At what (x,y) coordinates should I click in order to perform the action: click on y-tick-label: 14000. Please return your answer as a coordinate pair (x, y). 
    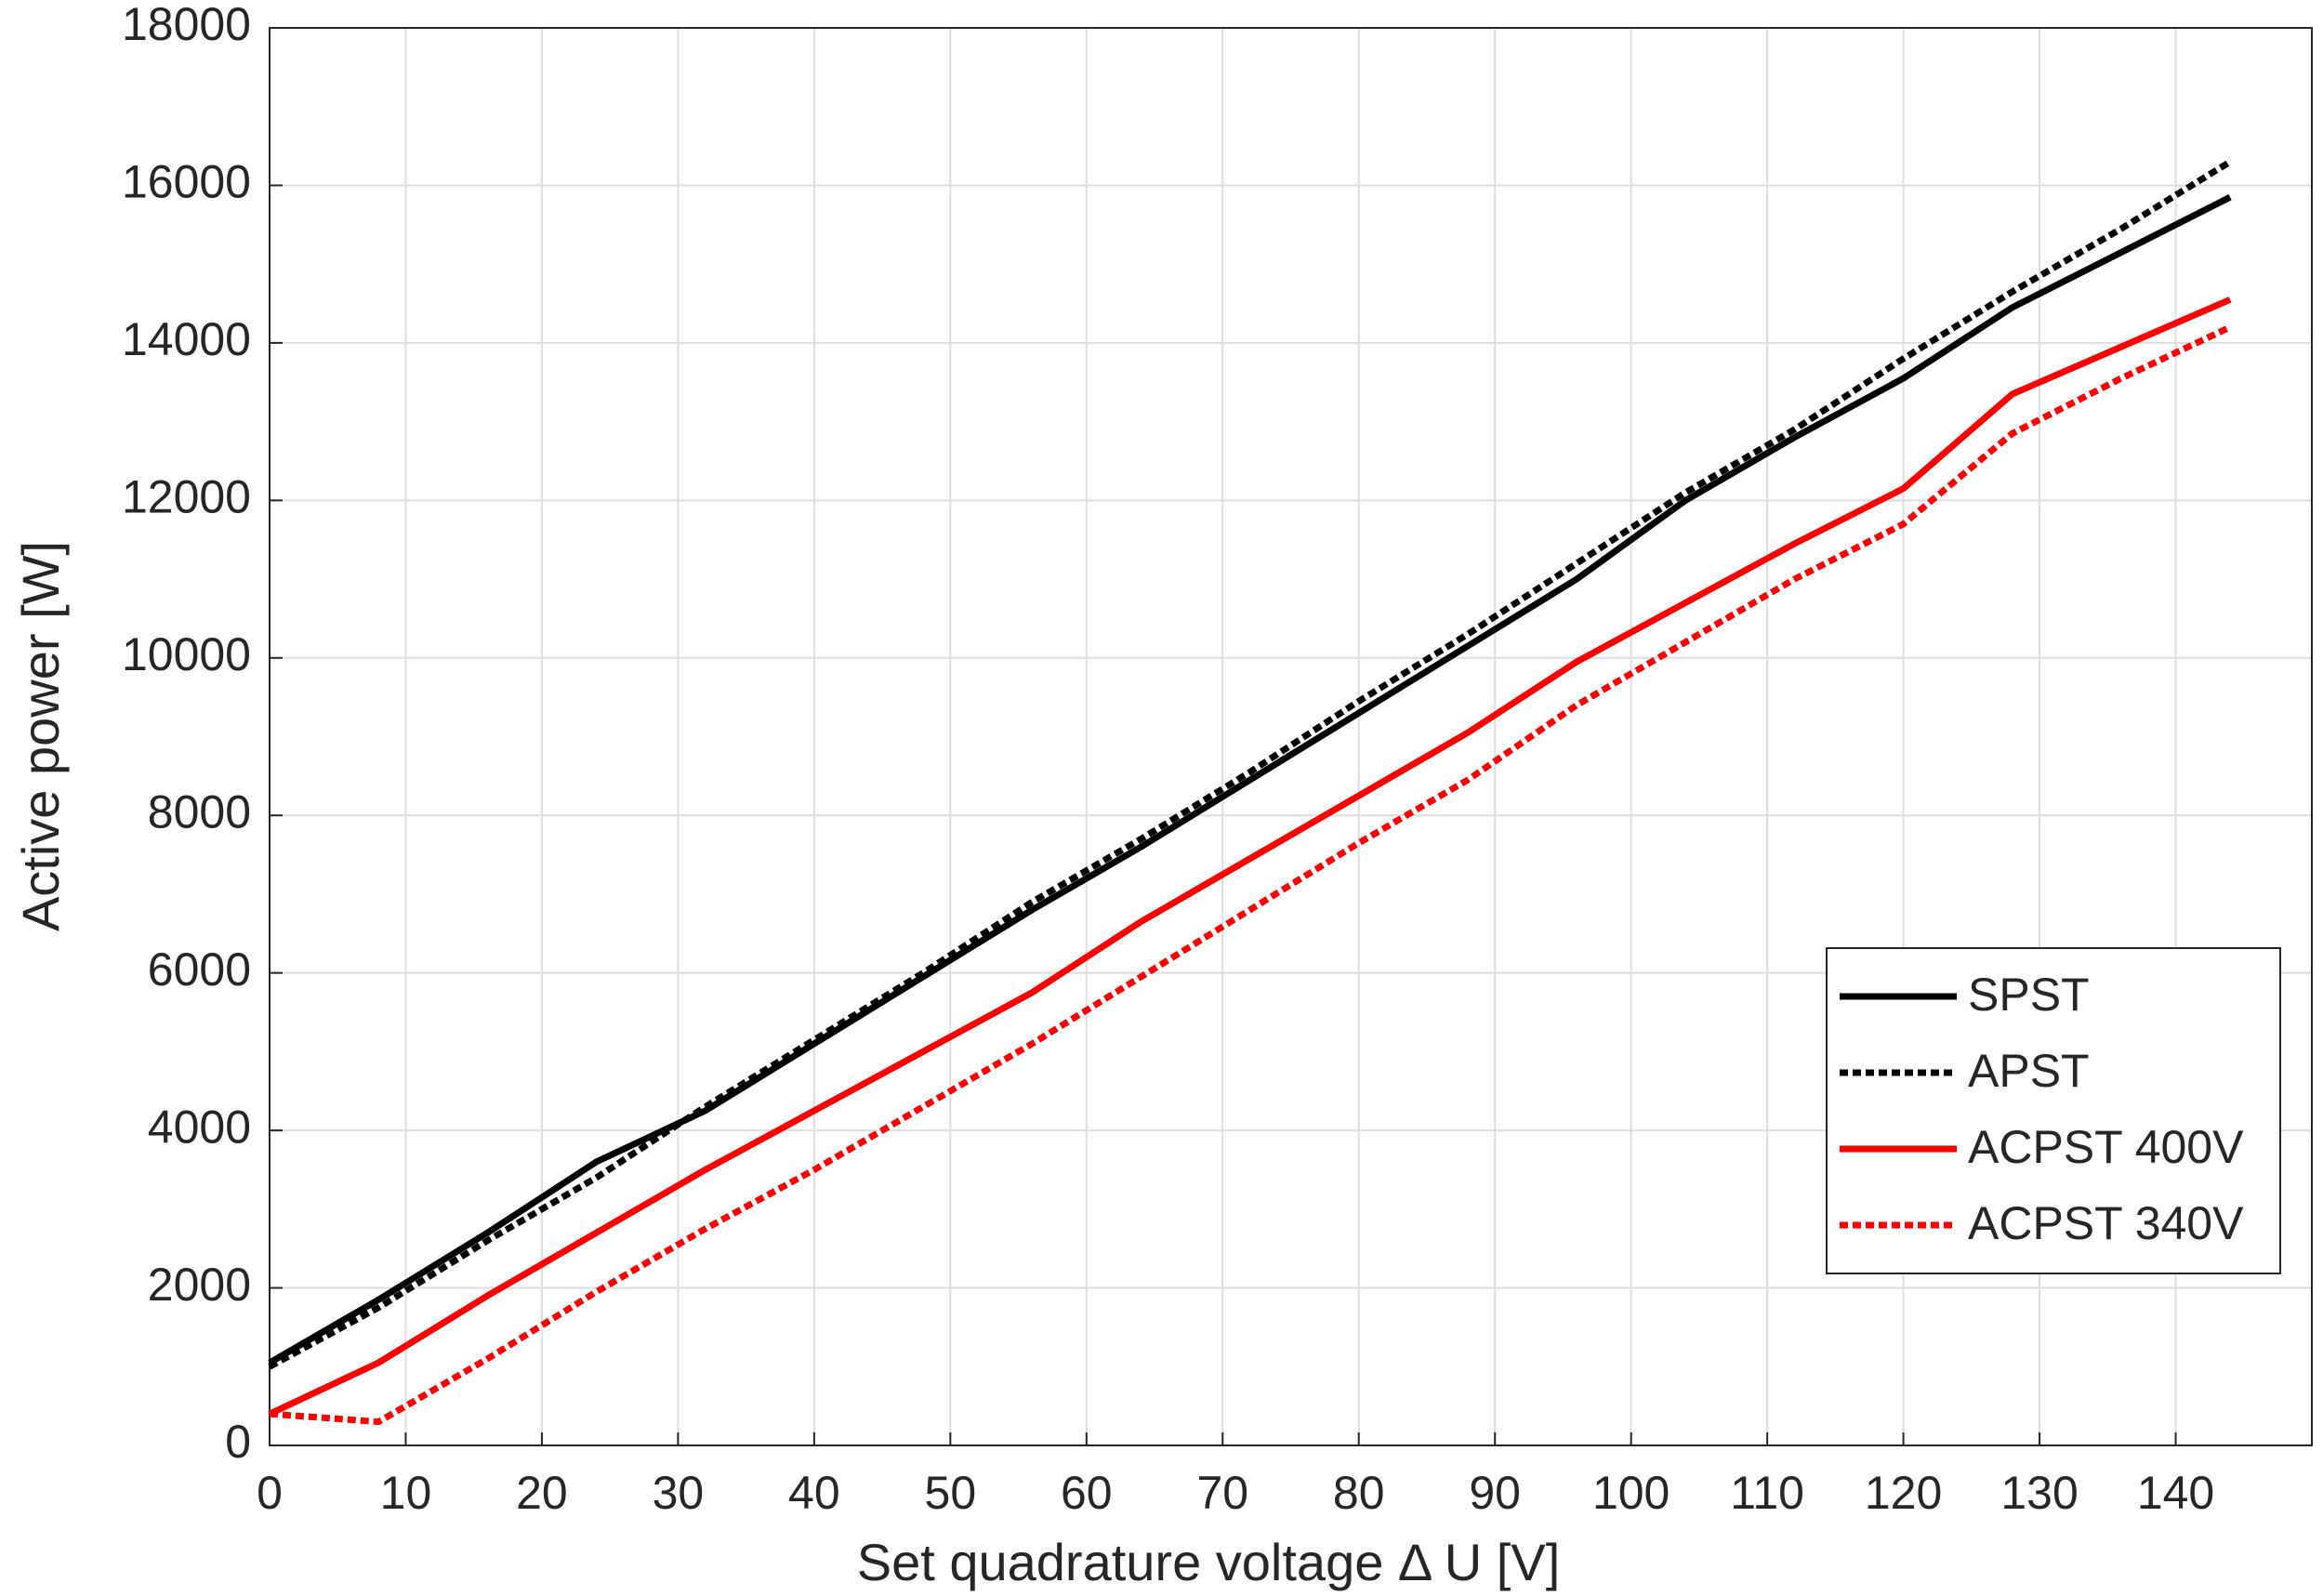
    Looking at the image, I should click on (186, 339).